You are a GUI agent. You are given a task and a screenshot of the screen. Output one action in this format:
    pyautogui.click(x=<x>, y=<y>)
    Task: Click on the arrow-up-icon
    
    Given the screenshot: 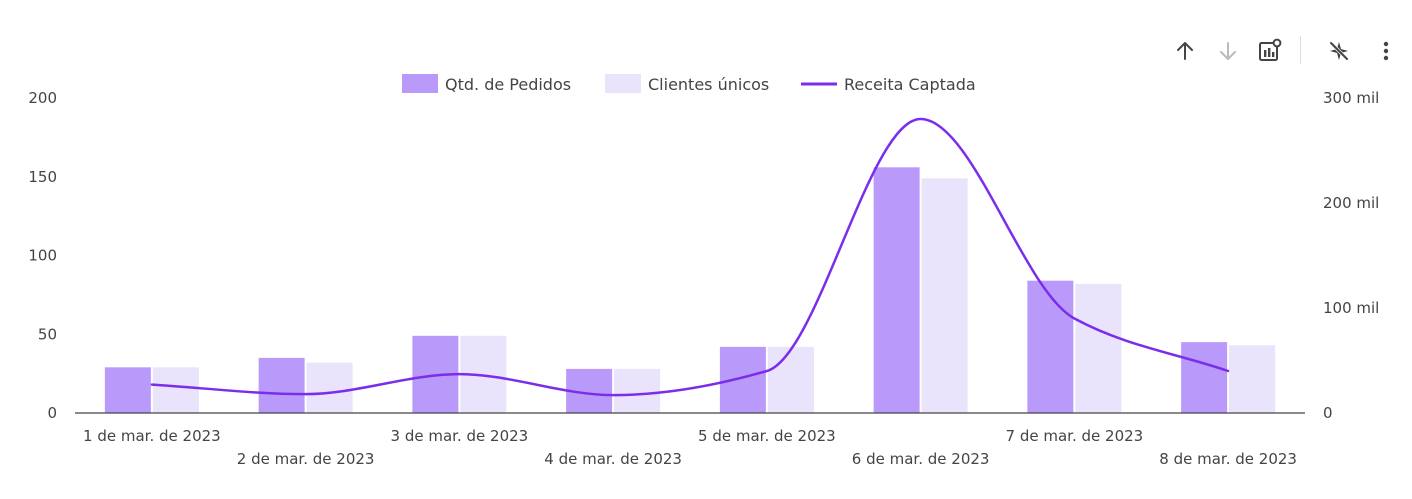 What is the action you would take?
    pyautogui.click(x=1185, y=51)
    